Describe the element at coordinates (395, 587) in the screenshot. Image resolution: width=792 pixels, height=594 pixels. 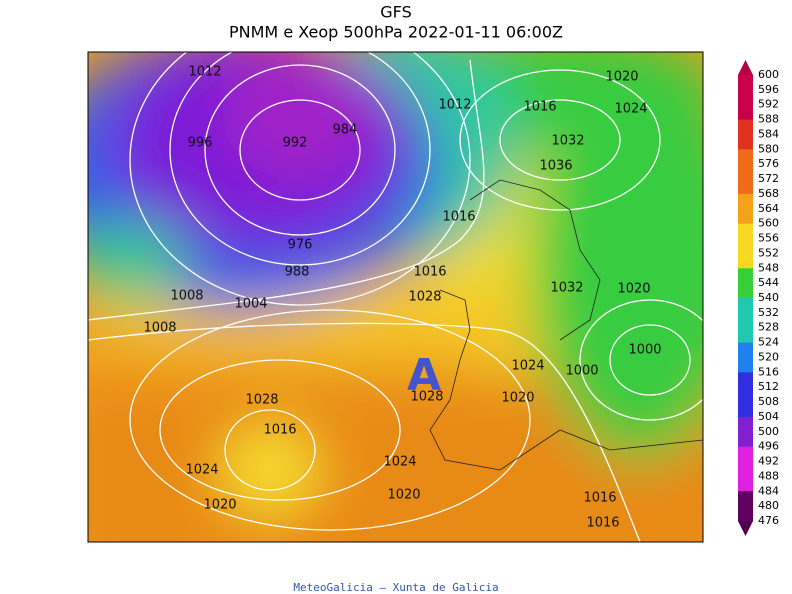
I see `footer: MeteoGalicia — Xunta de Galicia` at that location.